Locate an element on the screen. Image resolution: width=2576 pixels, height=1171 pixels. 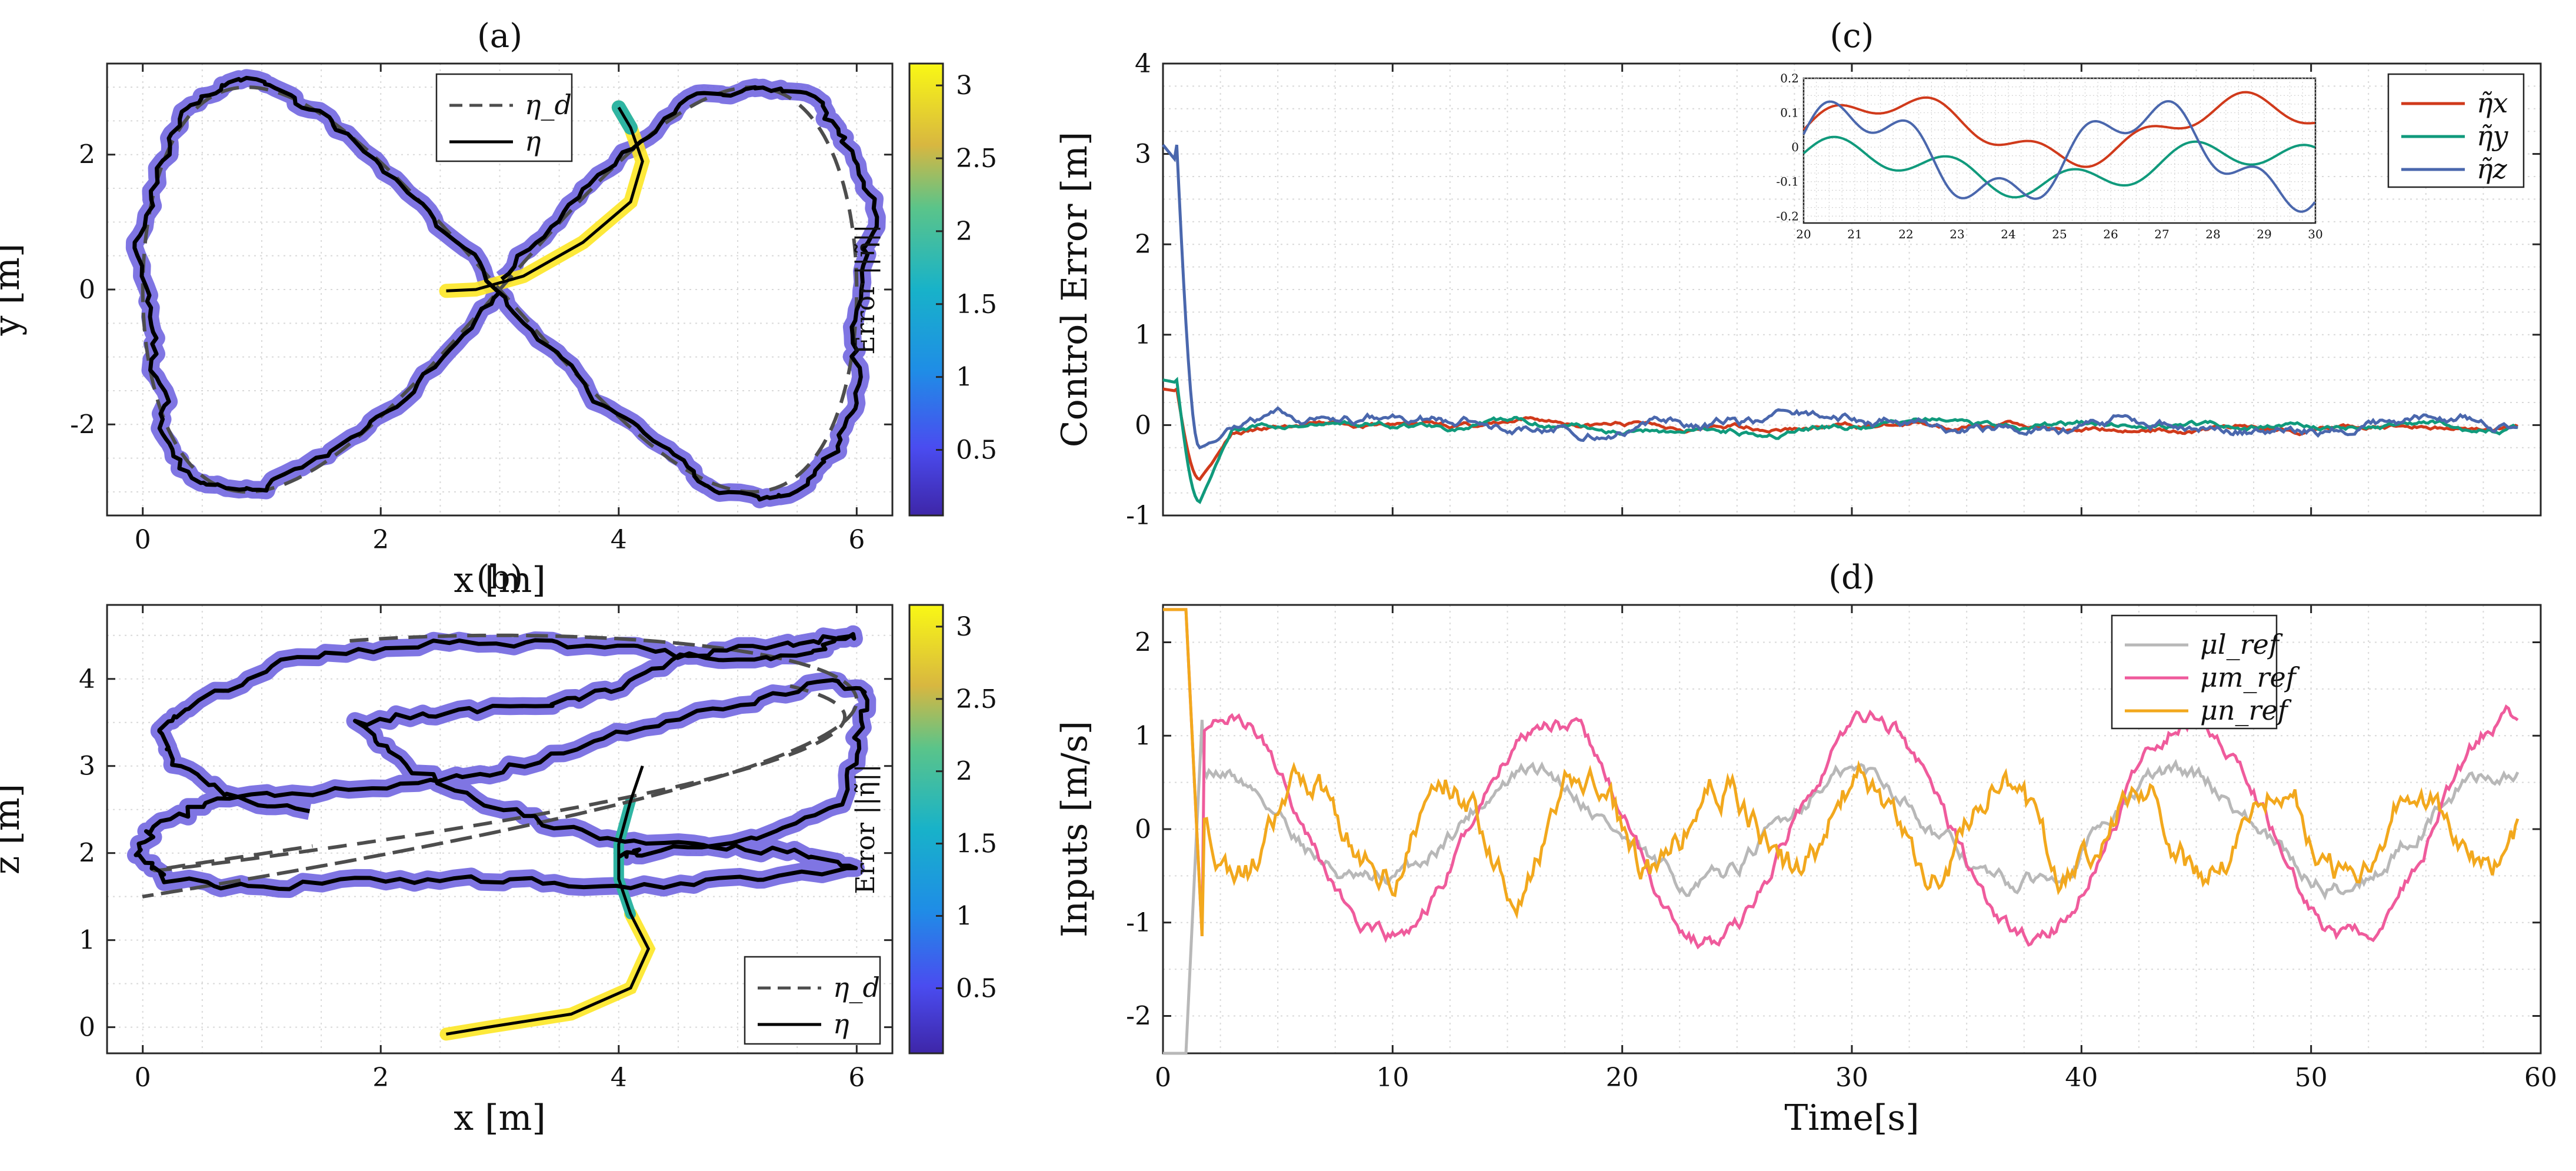
axes-frame is located at coordinates (500, 829).